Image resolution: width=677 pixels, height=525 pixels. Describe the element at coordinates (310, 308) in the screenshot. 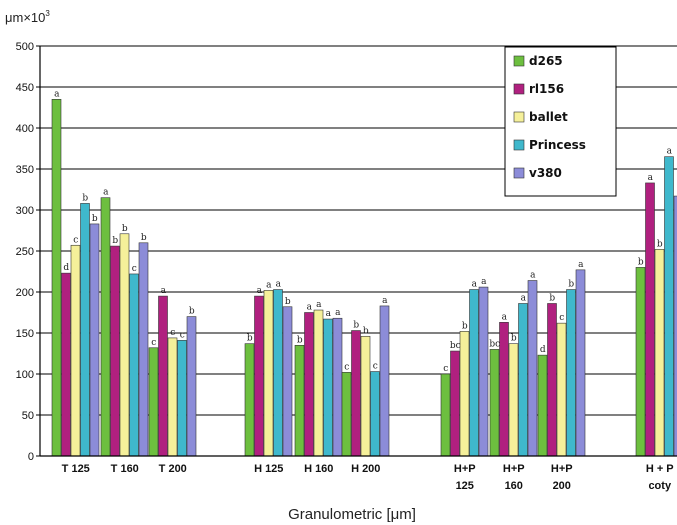

I see `data-label-rl156-4: a` at that location.